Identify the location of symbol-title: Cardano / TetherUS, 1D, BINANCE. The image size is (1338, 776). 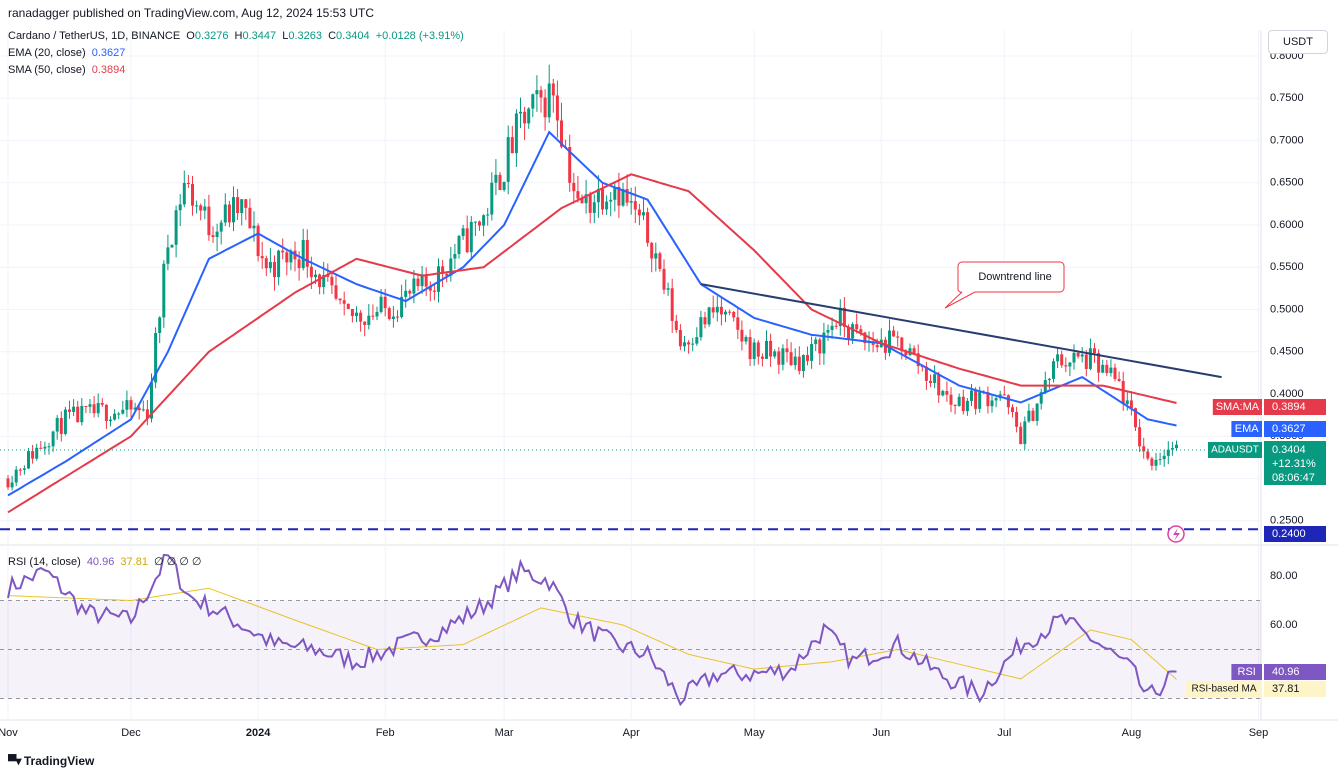
(94, 36).